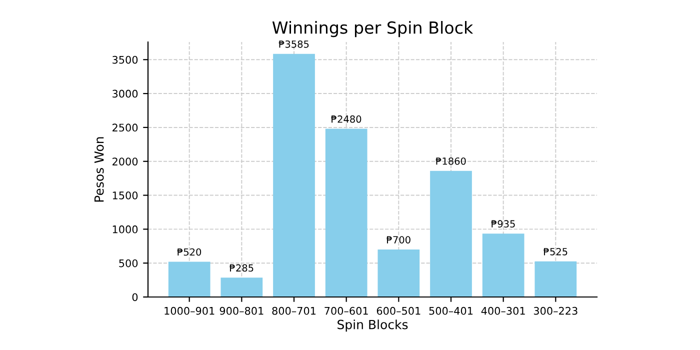 Image resolution: width=700 pixels, height=350 pixels. I want to click on y-tick-label: 3500, so click(125, 60).